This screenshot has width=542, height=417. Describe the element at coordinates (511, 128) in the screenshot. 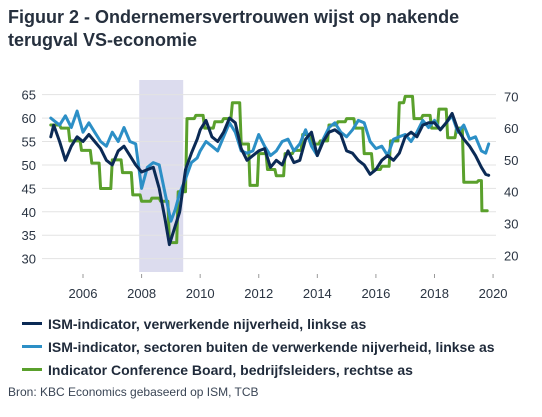

I see `y-right-tick-label: 60` at that location.